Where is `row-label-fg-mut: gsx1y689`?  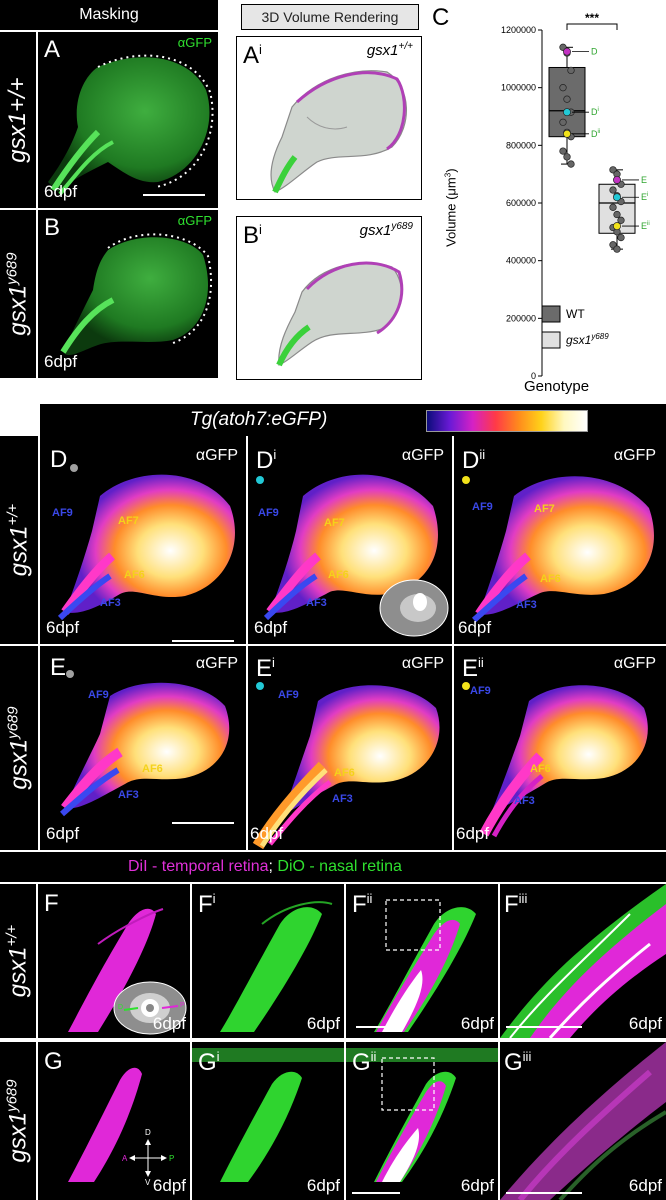
row-label-fg-mut: gsx1y689 is located at coordinates (18, 1121).